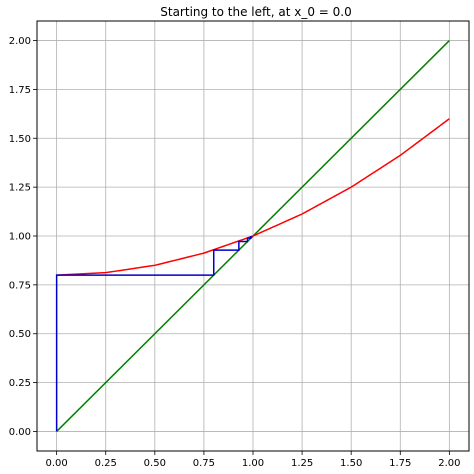 This screenshot has height=474, width=474. What do you see at coordinates (20, 139) in the screenshot?
I see `y-tick-label: 1.50` at bounding box center [20, 139].